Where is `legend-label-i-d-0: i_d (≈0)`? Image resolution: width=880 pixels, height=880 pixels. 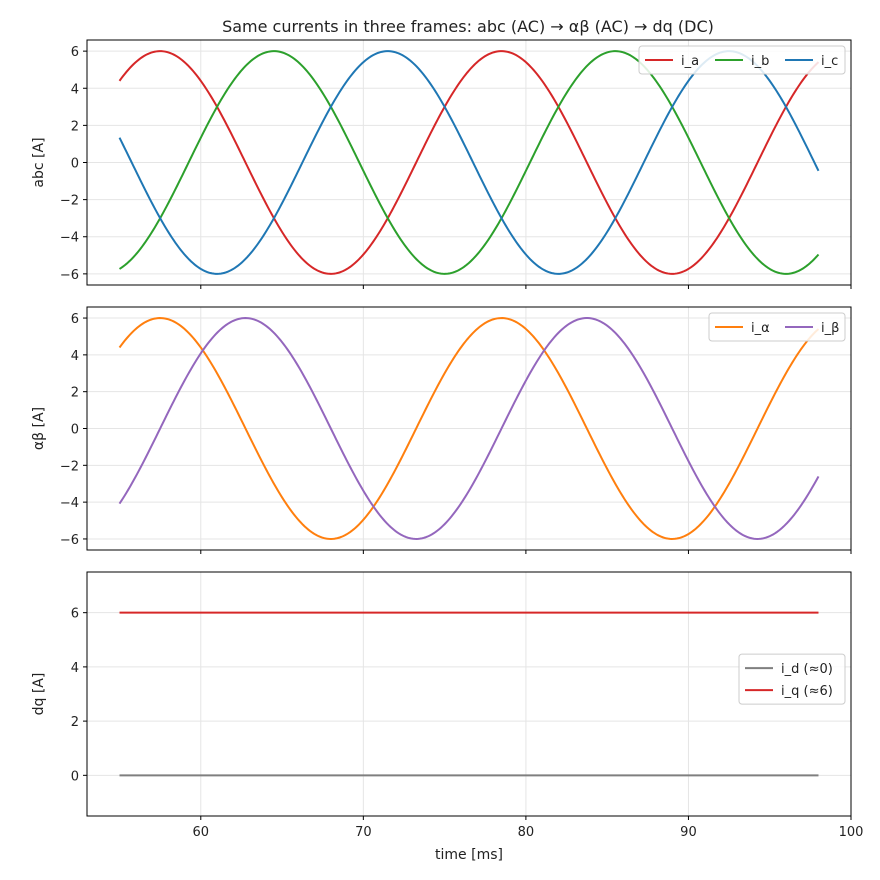 legend-label-i-d-0: i_d (≈0) is located at coordinates (807, 669).